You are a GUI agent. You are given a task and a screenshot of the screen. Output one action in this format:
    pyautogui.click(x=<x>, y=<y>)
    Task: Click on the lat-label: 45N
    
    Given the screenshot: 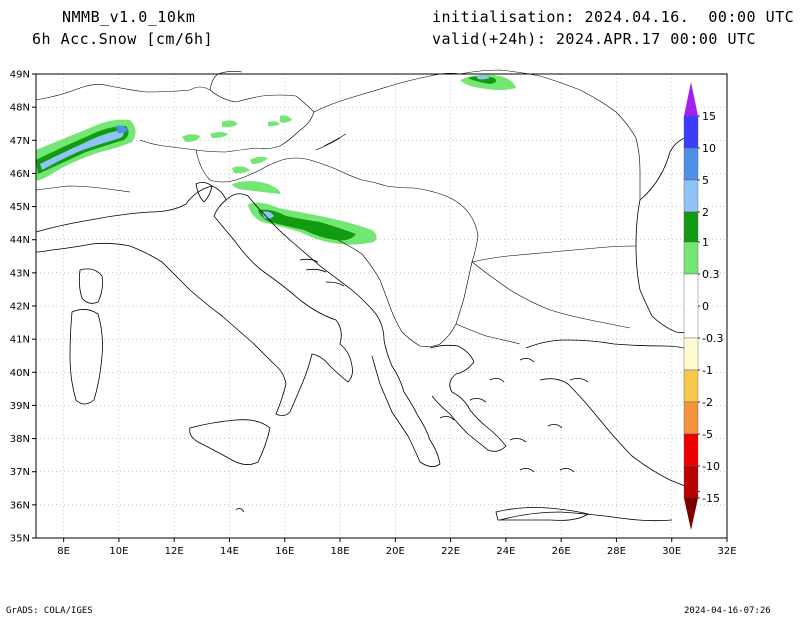 What is the action you would take?
    pyautogui.click(x=20, y=207)
    